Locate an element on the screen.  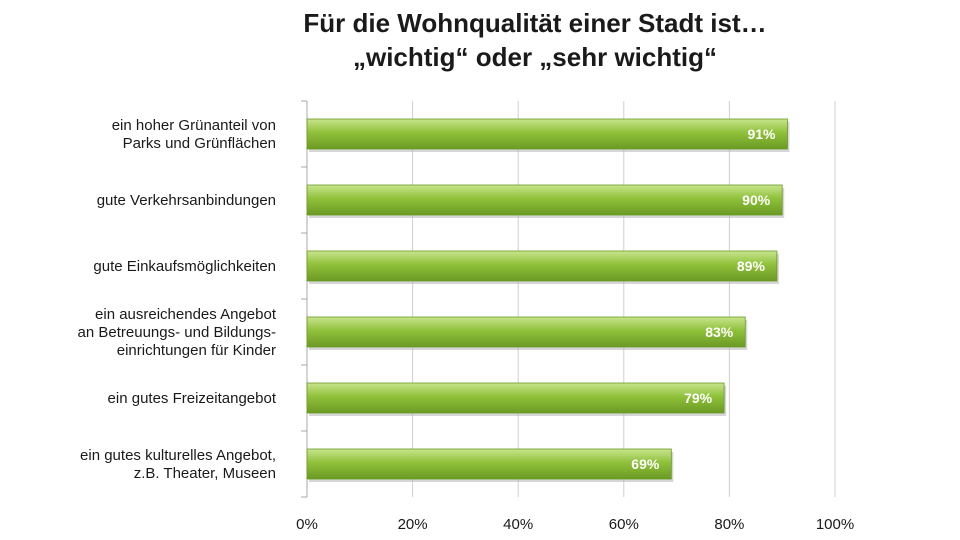
value-label-3: 83% is located at coordinates (719, 332).